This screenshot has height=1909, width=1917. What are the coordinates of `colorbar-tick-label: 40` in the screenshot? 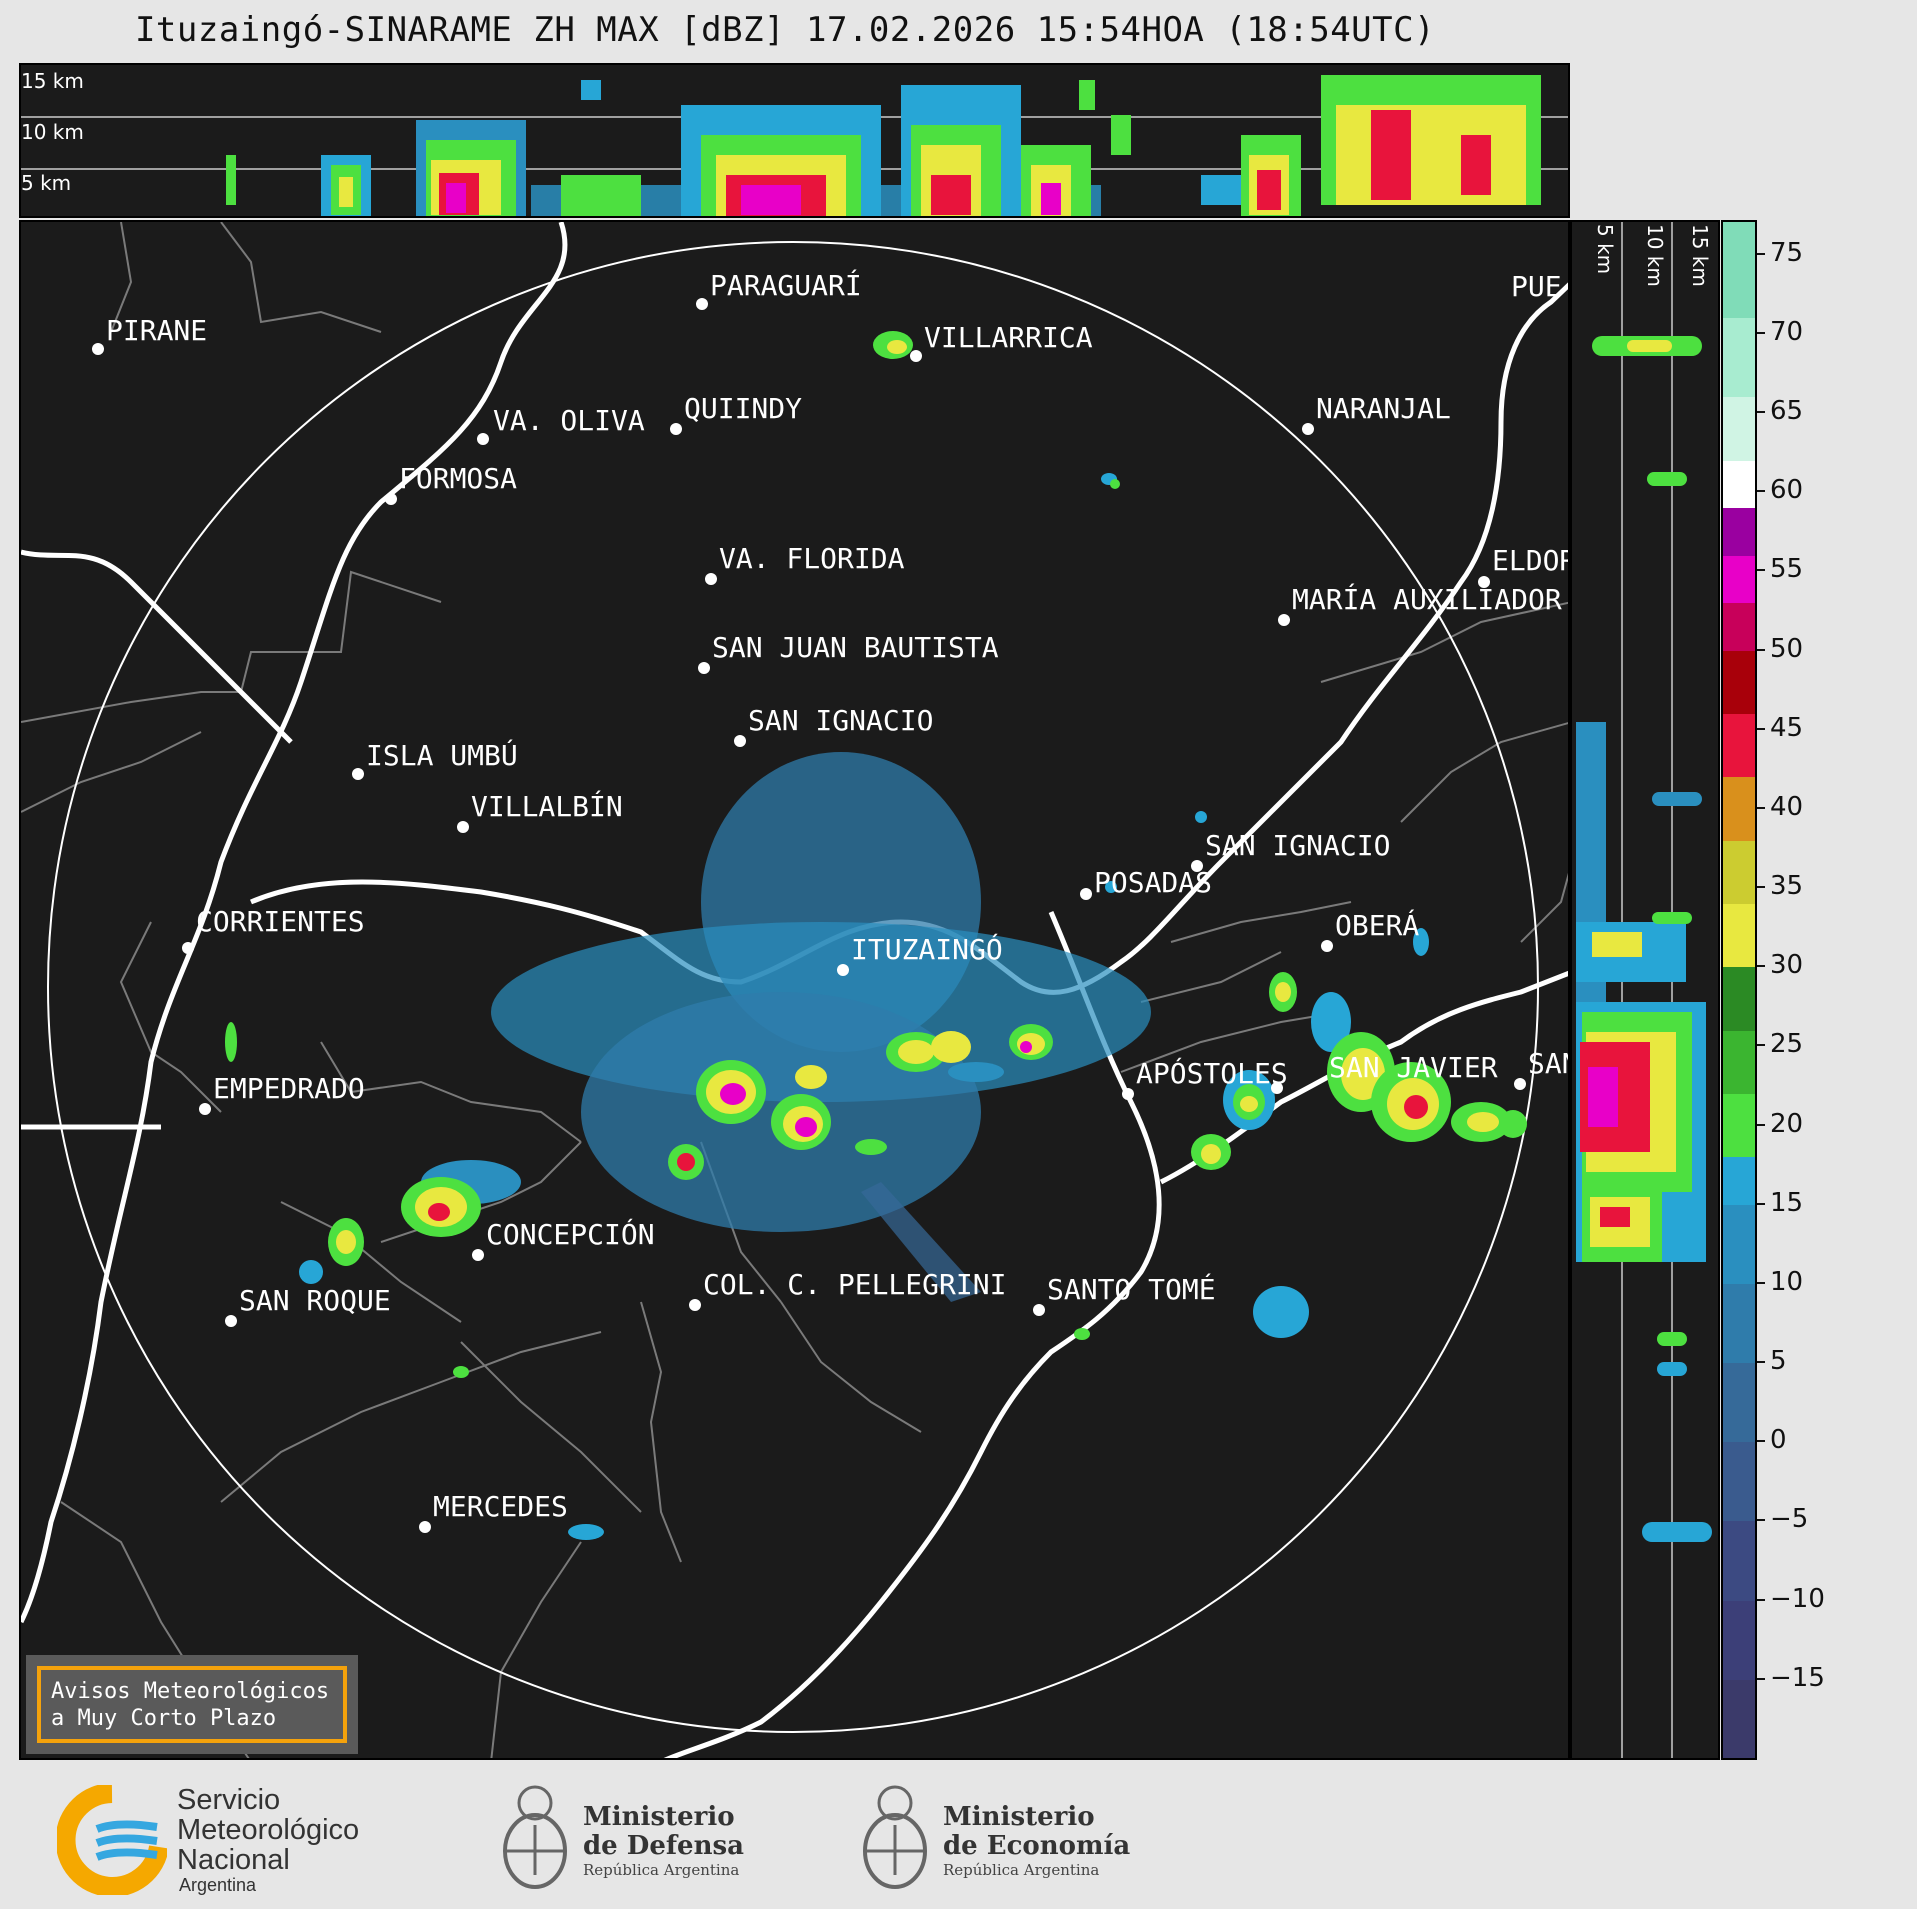 It's located at (1787, 806).